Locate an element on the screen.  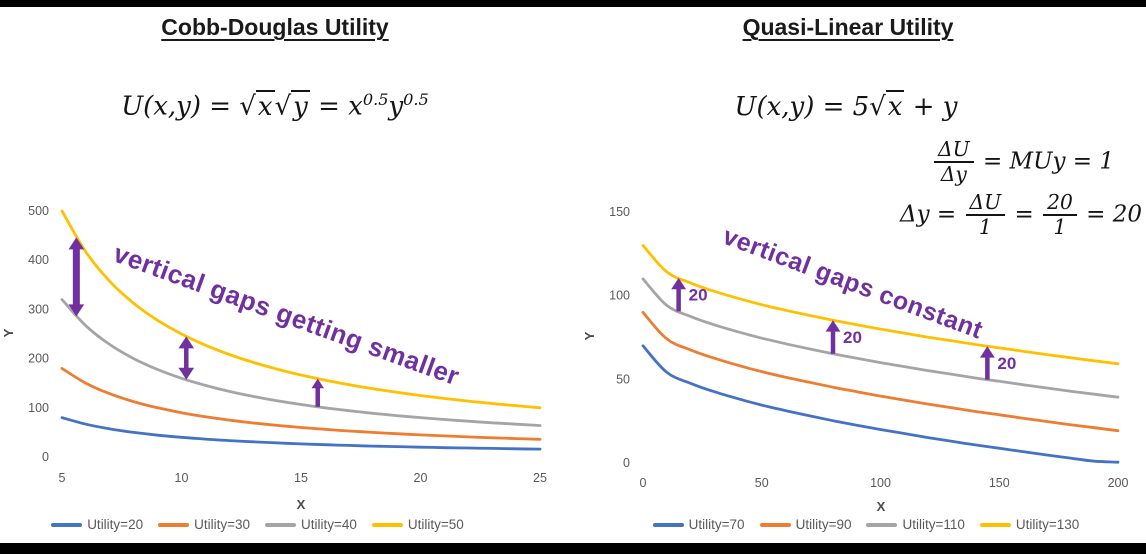
cobb-douglas-formula: U(x,y) = √x√y = x0.5y0.5 is located at coordinates (275, 105).